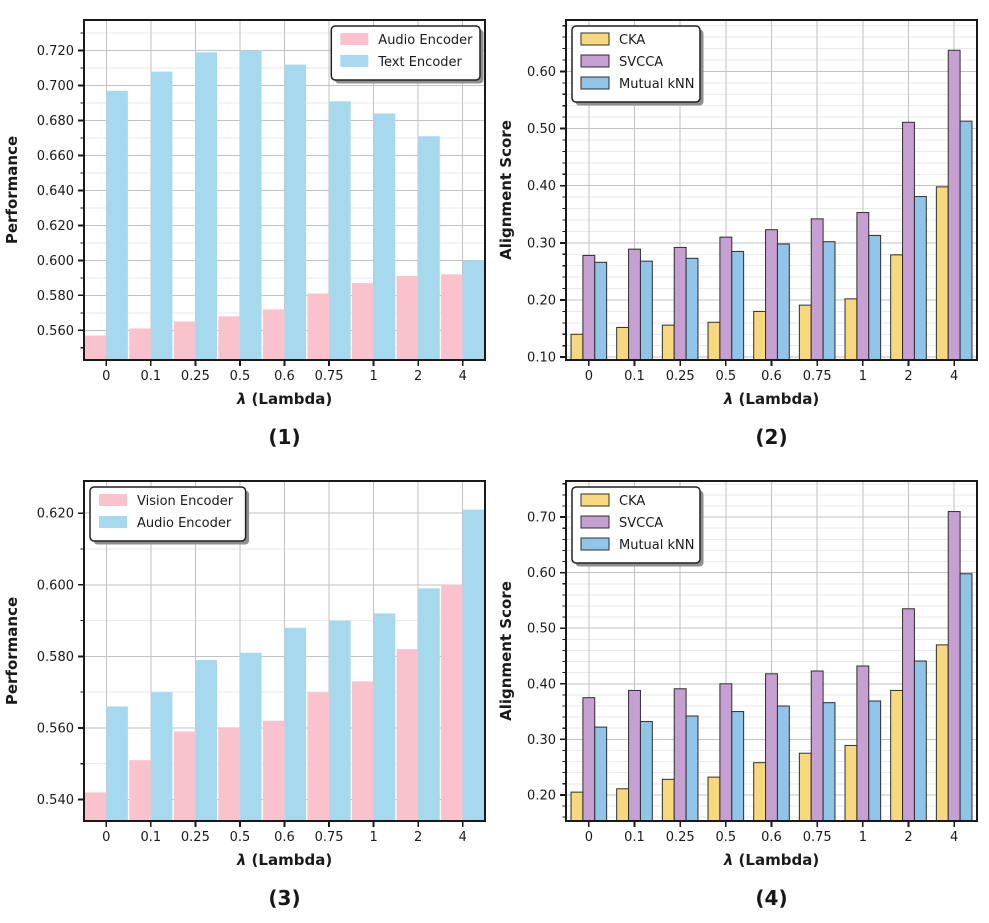  Describe the element at coordinates (169, 515) in the screenshot. I see `legend: Vision Encoder Audio Encoder` at that location.